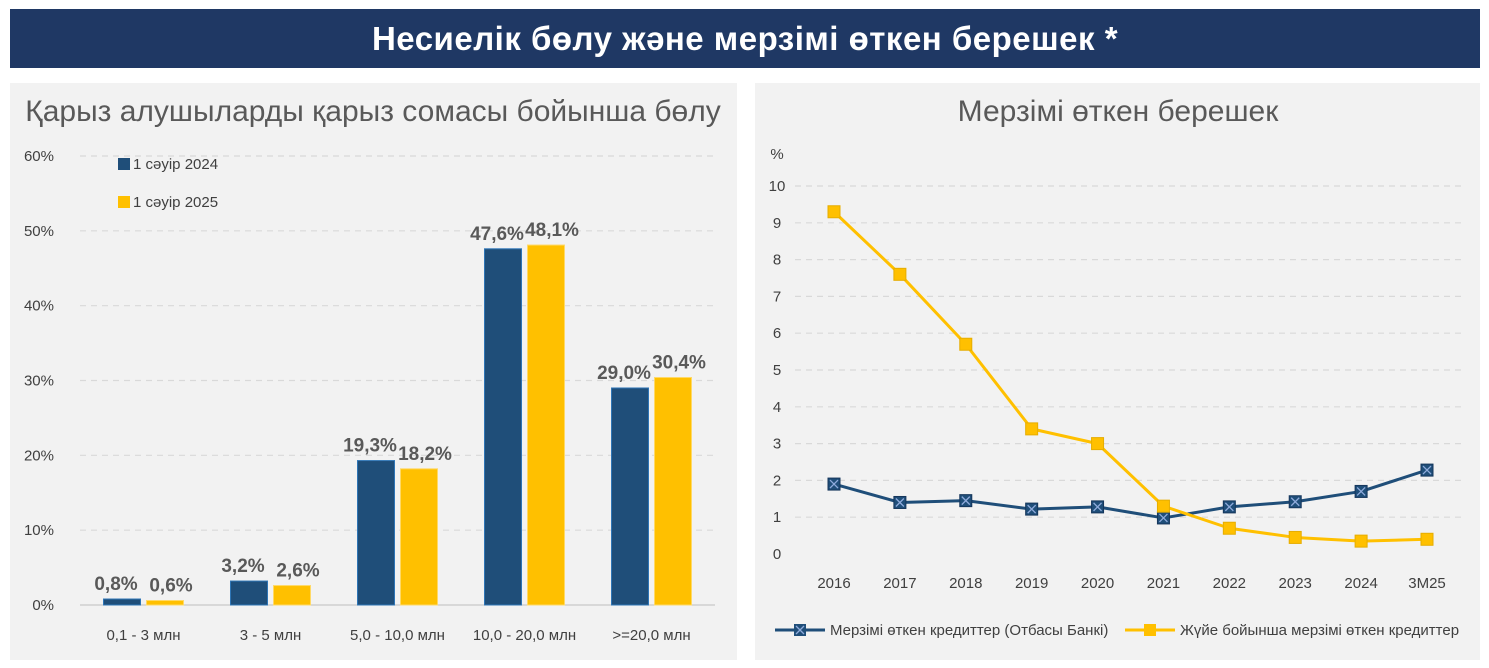  I want to click on data-label: 29,0%, so click(624, 373).